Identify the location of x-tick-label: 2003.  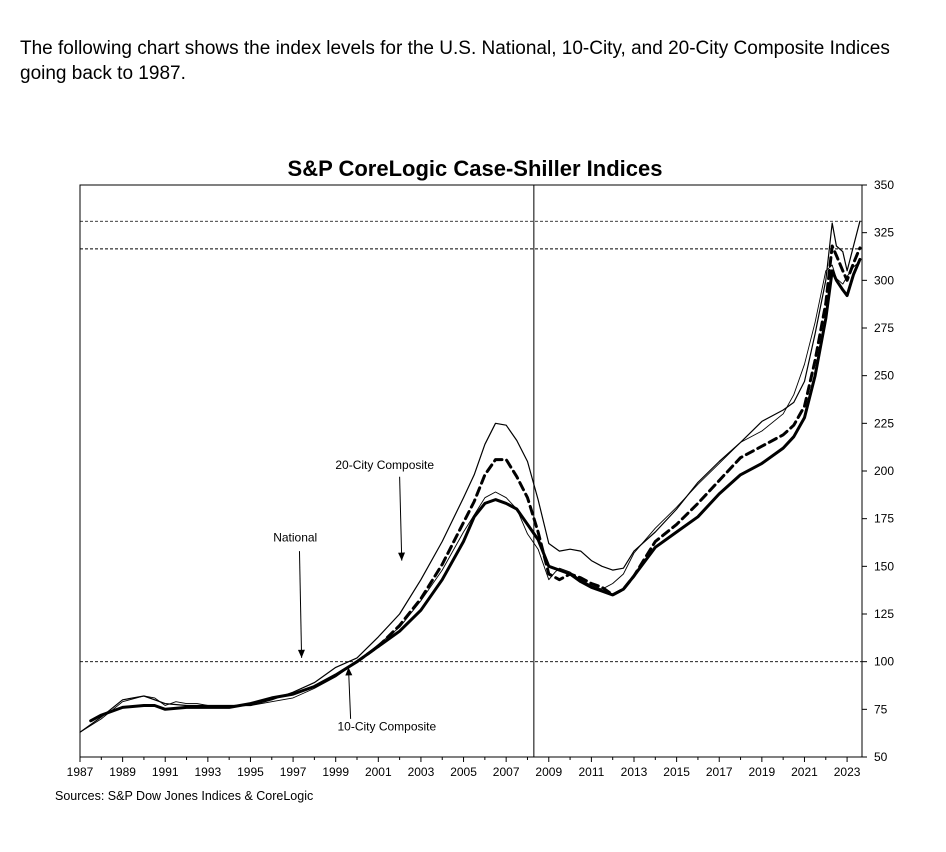
(421, 772).